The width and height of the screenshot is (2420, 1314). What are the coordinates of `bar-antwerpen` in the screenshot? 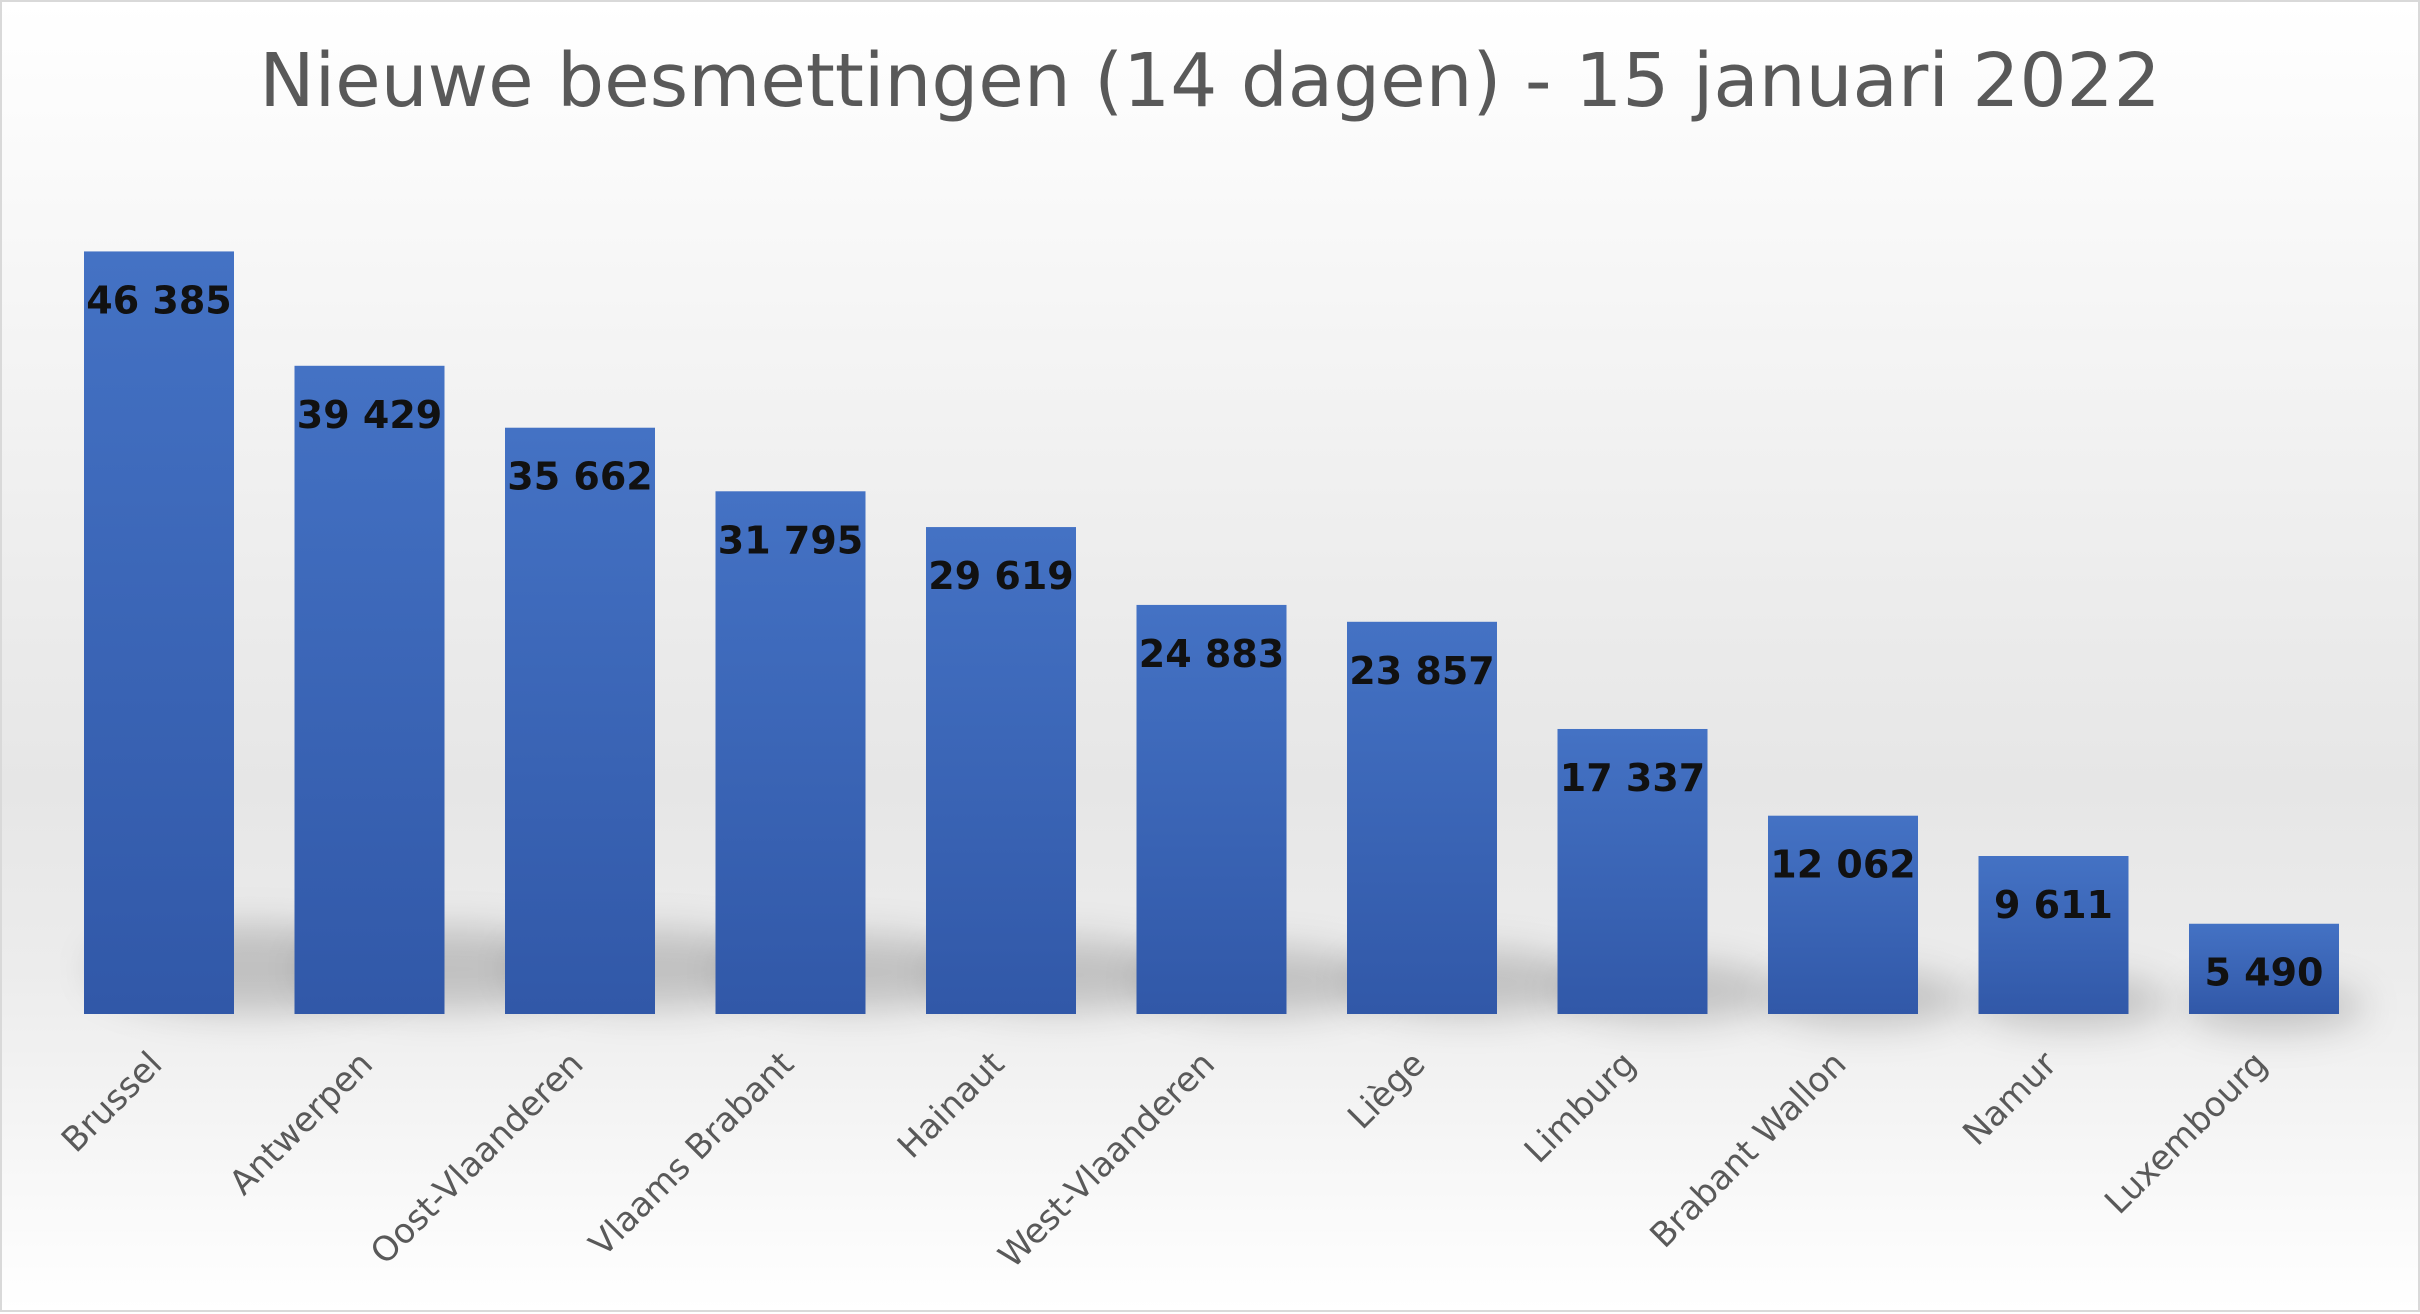 It's located at (369, 689).